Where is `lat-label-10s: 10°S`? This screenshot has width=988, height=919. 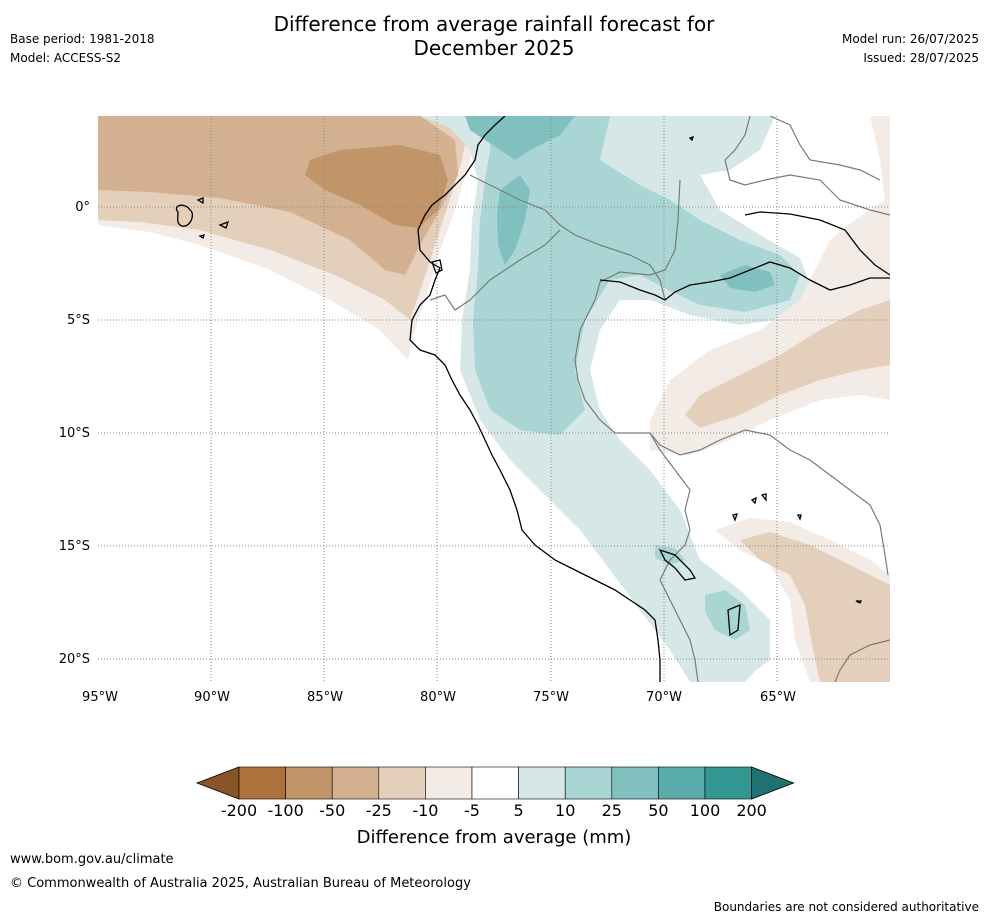 lat-label-10s: 10°S is located at coordinates (74, 433).